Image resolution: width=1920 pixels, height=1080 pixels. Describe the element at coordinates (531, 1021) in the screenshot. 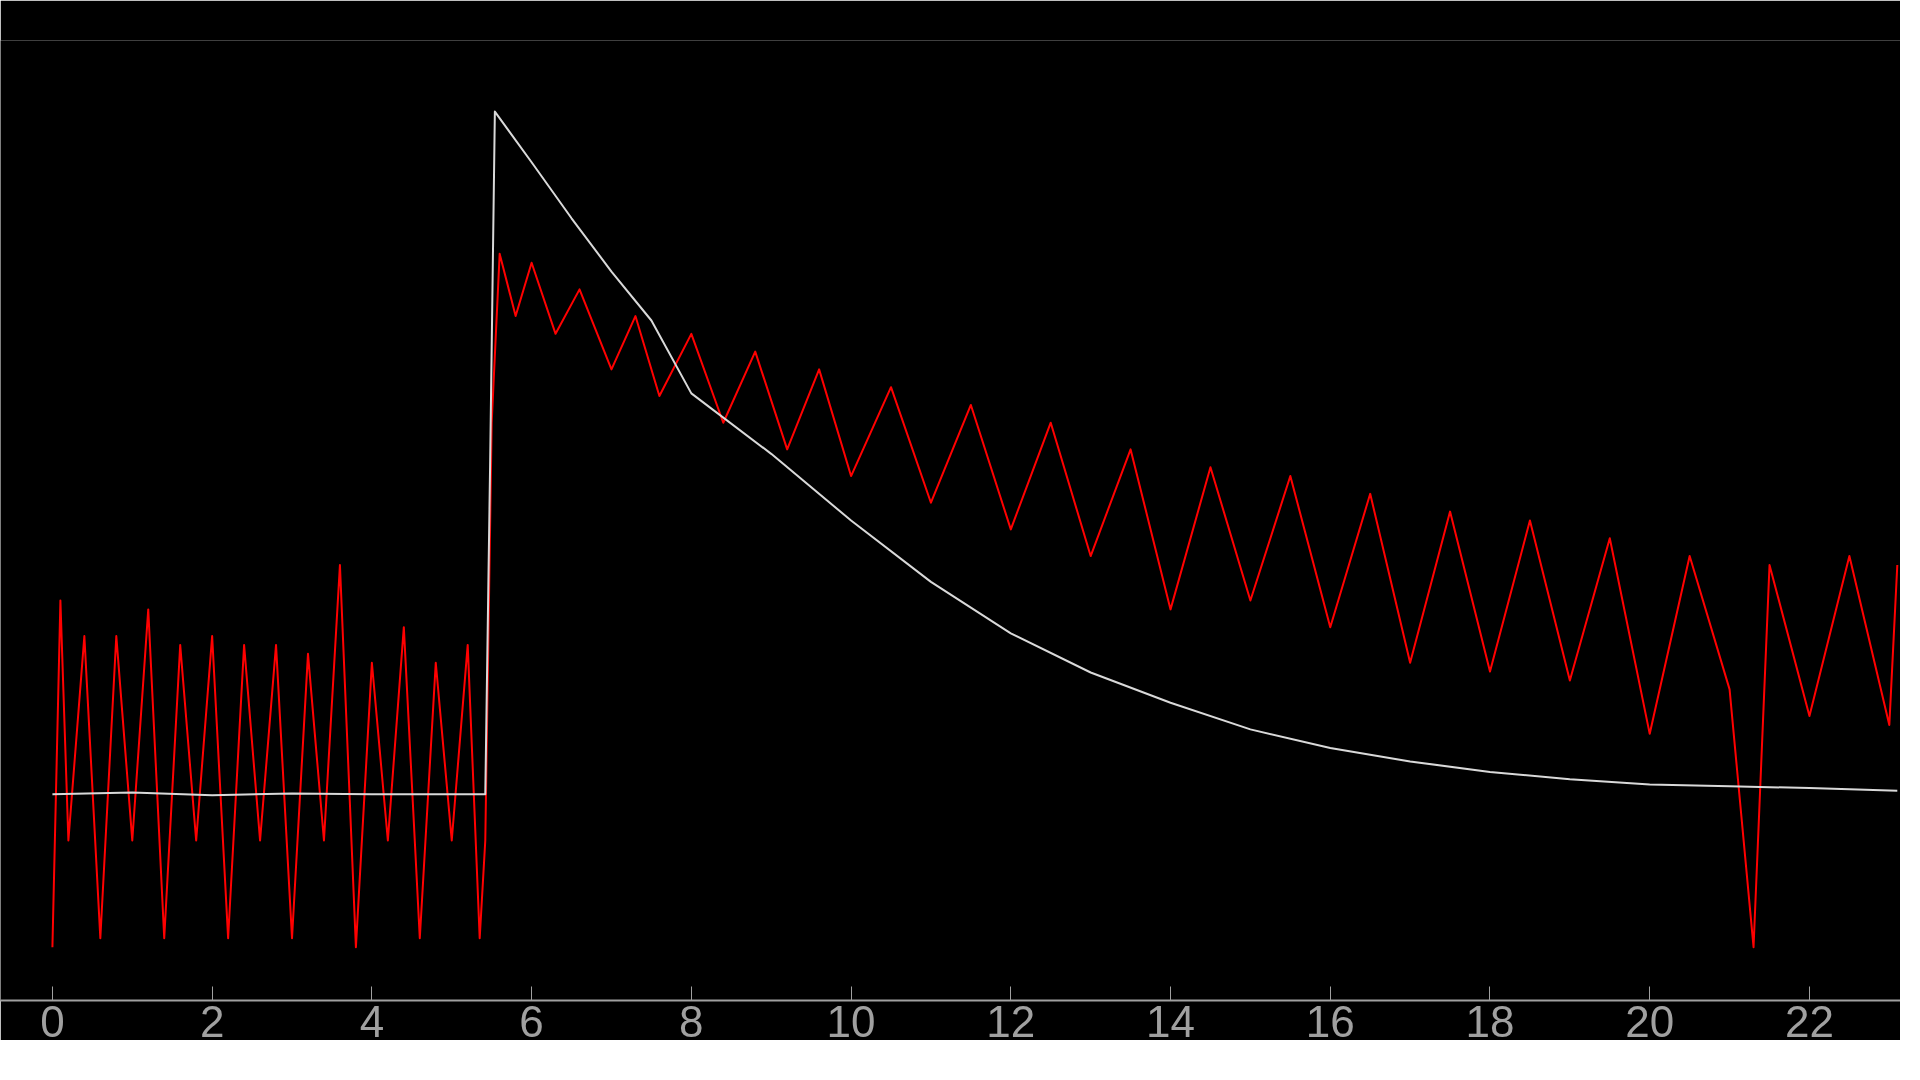

I see `x-tick-label: 6` at that location.